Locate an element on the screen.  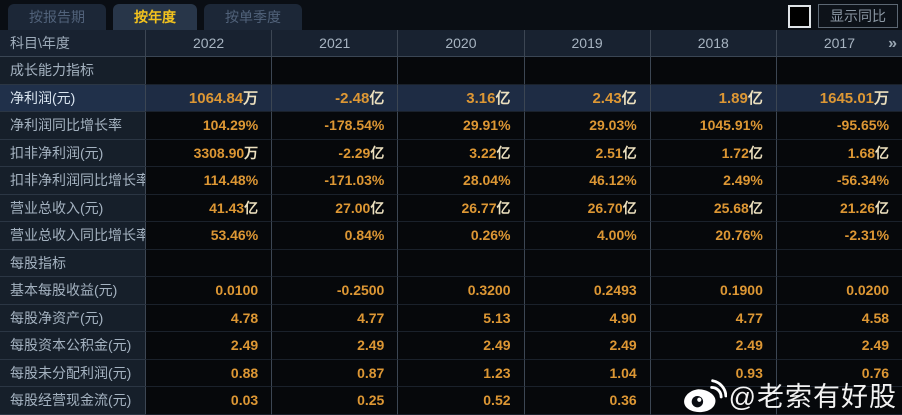
year-header-2017-label: 2017 is located at coordinates (839, 43).